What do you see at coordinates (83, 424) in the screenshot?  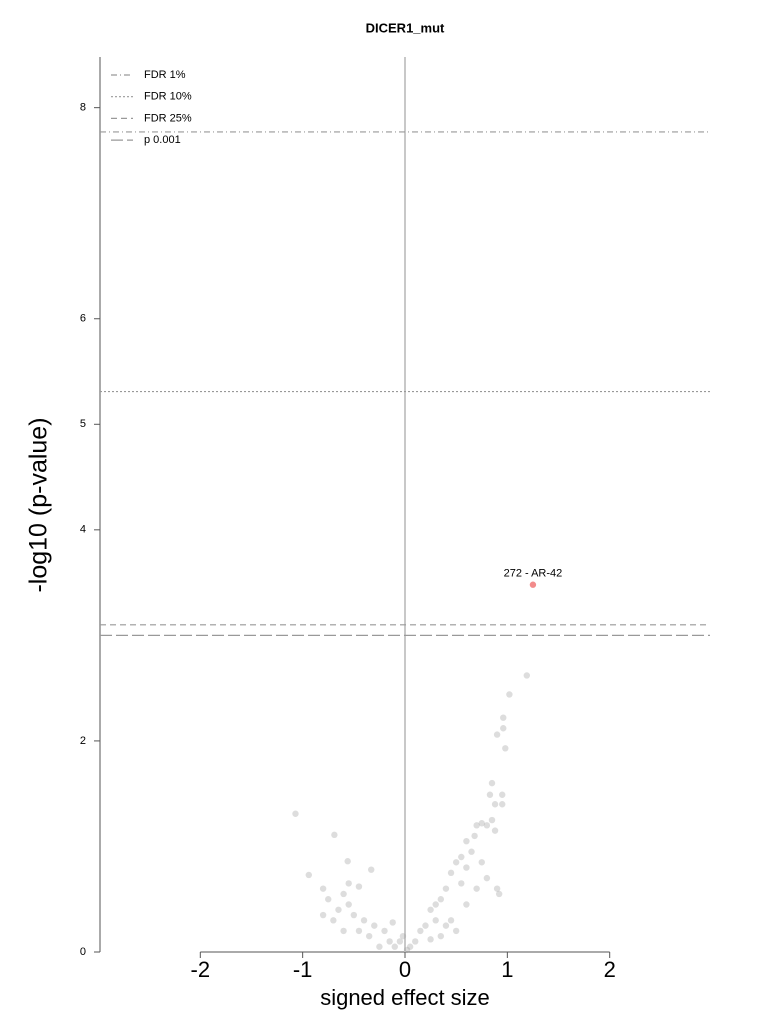 I see `y-tick-label: 5` at bounding box center [83, 424].